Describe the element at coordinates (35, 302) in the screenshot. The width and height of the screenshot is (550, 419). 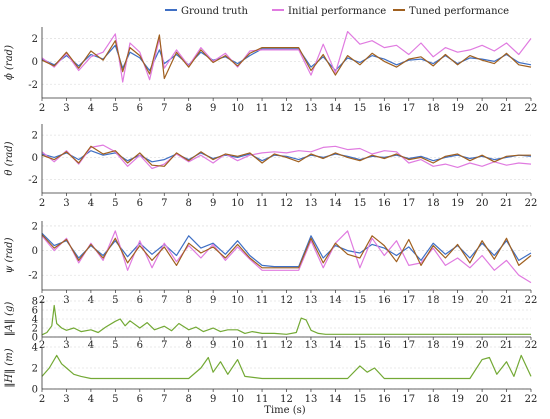
I see `y-tick-label: 8` at that location.